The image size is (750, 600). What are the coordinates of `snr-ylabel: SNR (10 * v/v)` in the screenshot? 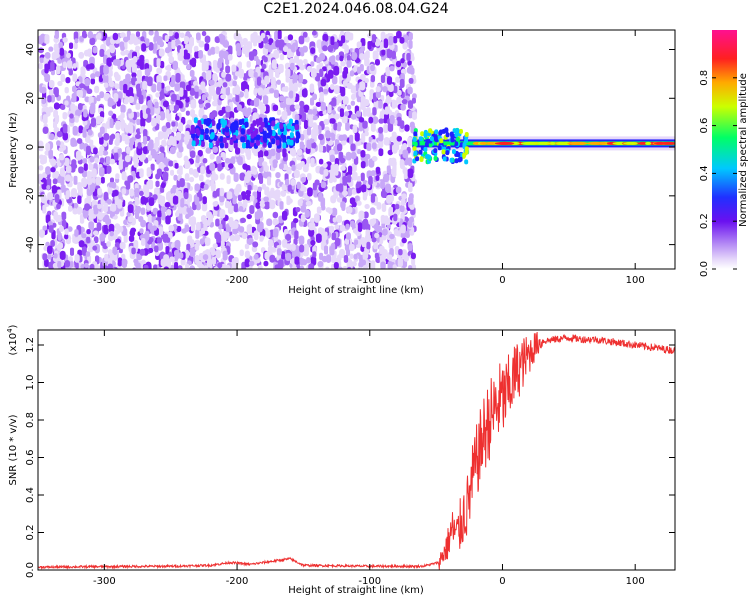 It's located at (13, 449).